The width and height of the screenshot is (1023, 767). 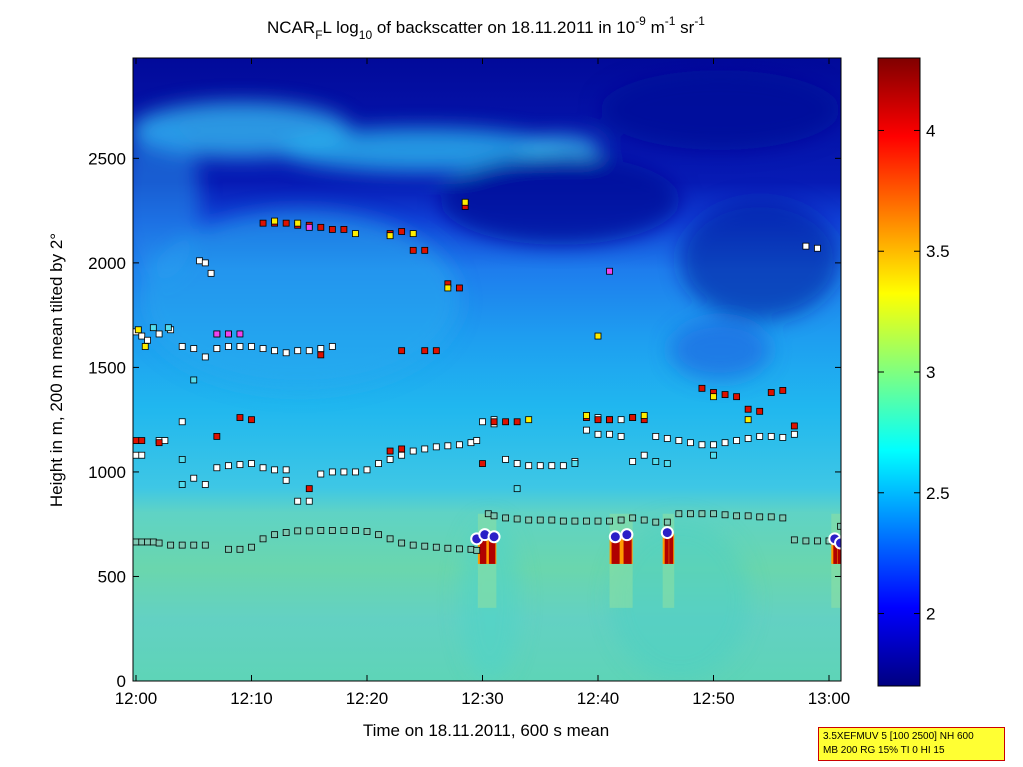 What do you see at coordinates (713, 698) in the screenshot?
I see `x-tick-label-5: 12:50` at bounding box center [713, 698].